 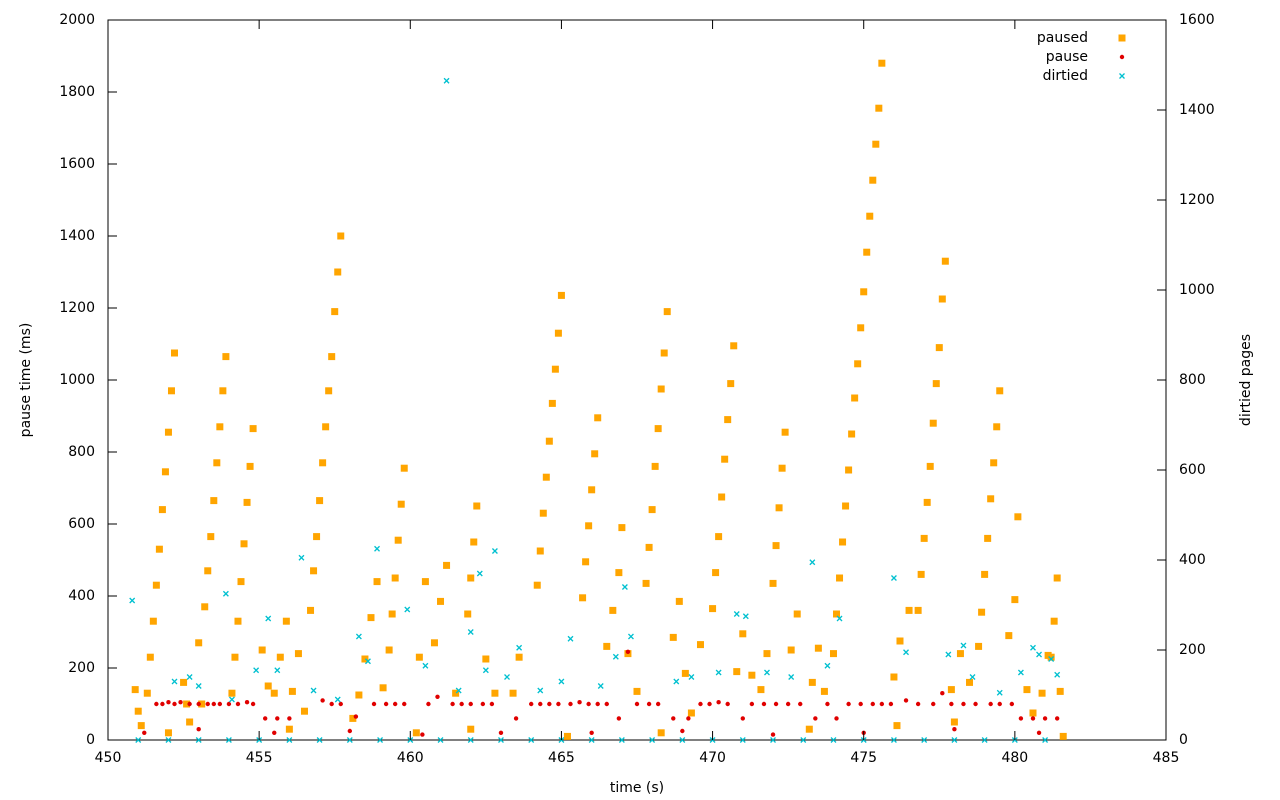 What do you see at coordinates (1067, 57) in the screenshot?
I see `legend-label: pause` at bounding box center [1067, 57].